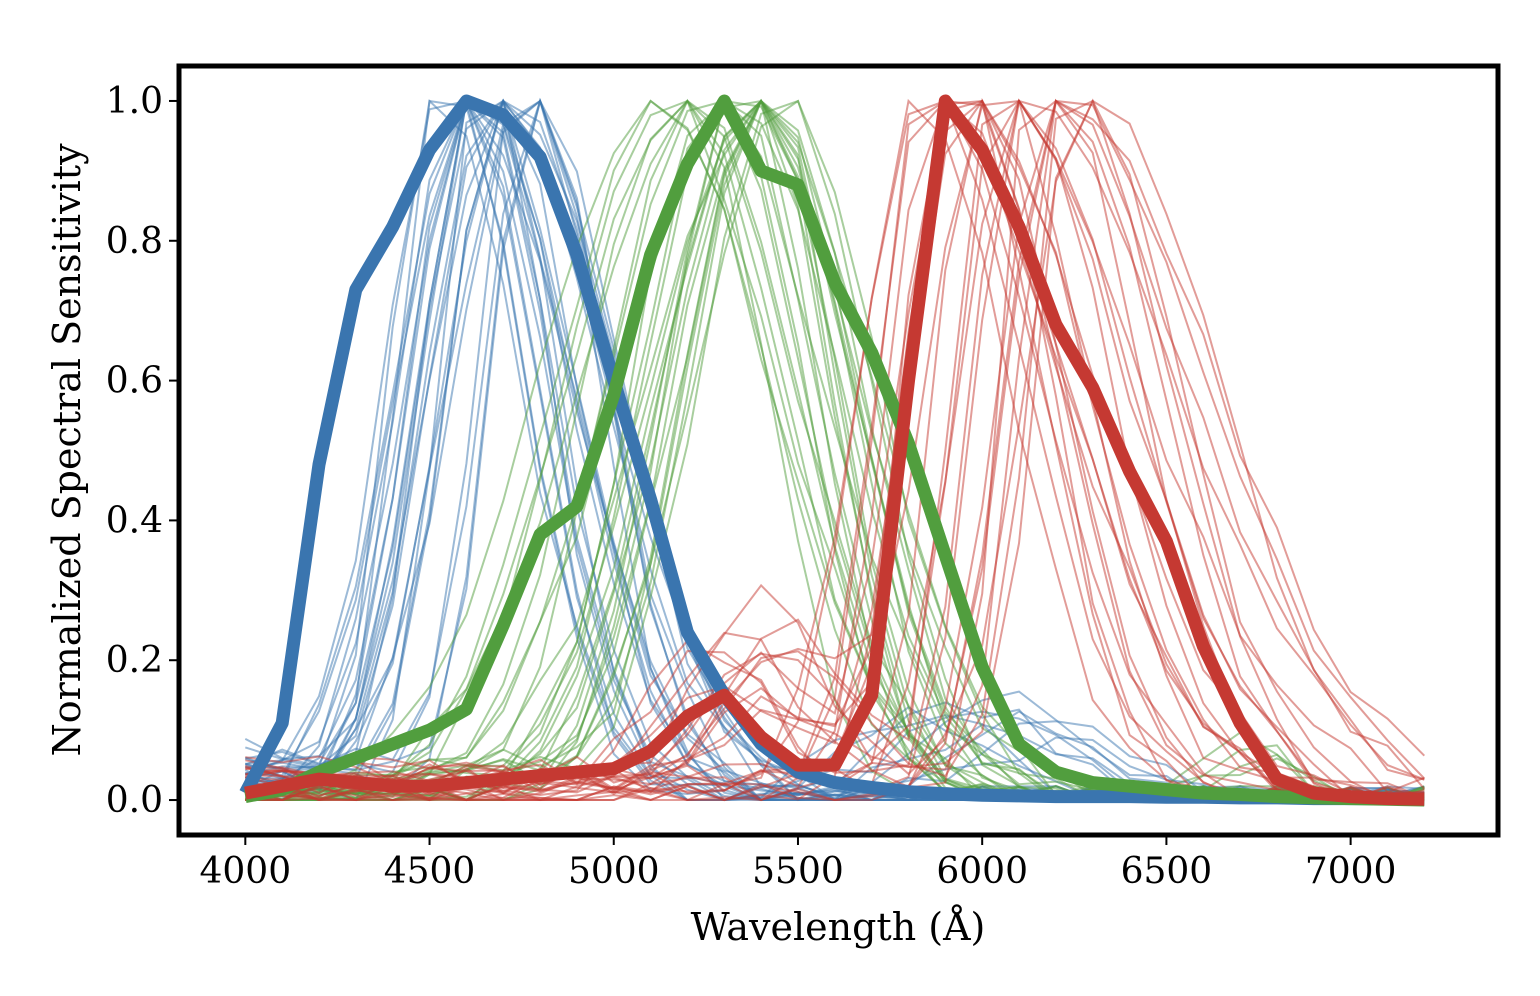  What do you see at coordinates (982, 871) in the screenshot?
I see `x-tick-label: 6000` at bounding box center [982, 871].